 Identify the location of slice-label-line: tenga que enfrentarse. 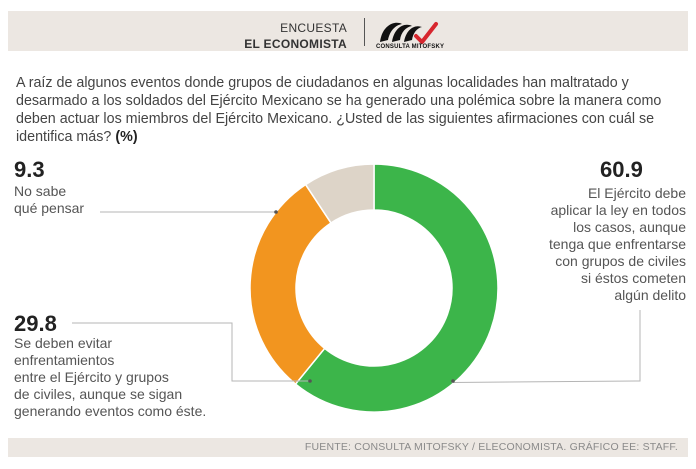
(617, 244).